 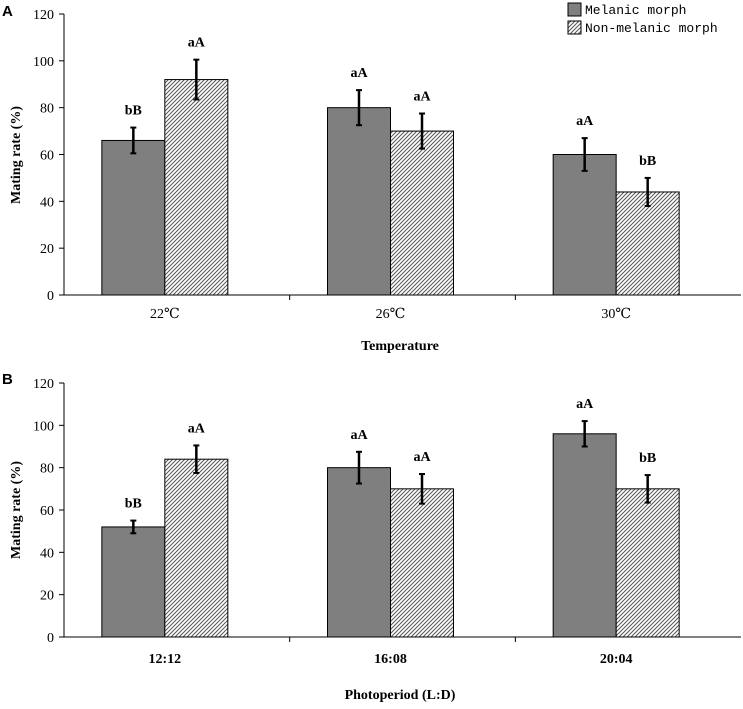 I want to click on y-axis-title-b: Mating rate (%), so click(x=16, y=510).